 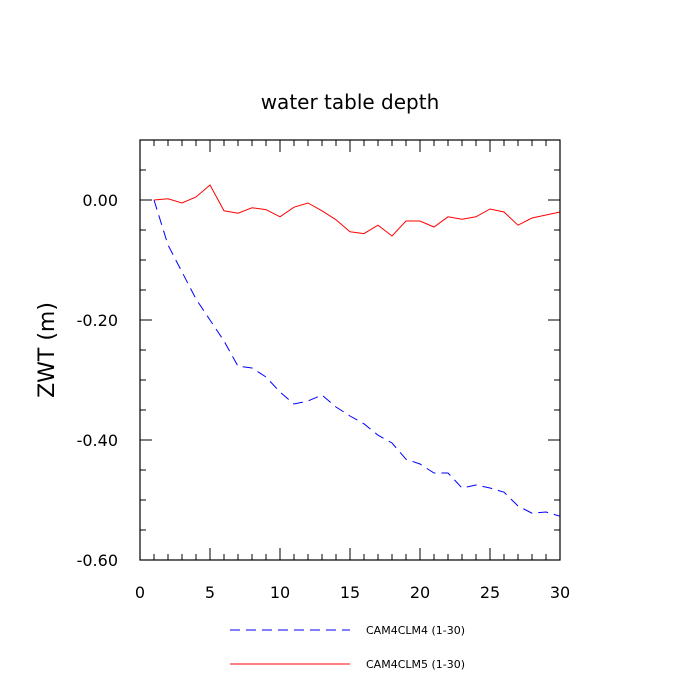 What do you see at coordinates (420, 592) in the screenshot?
I see `x-tick-label: 20` at bounding box center [420, 592].